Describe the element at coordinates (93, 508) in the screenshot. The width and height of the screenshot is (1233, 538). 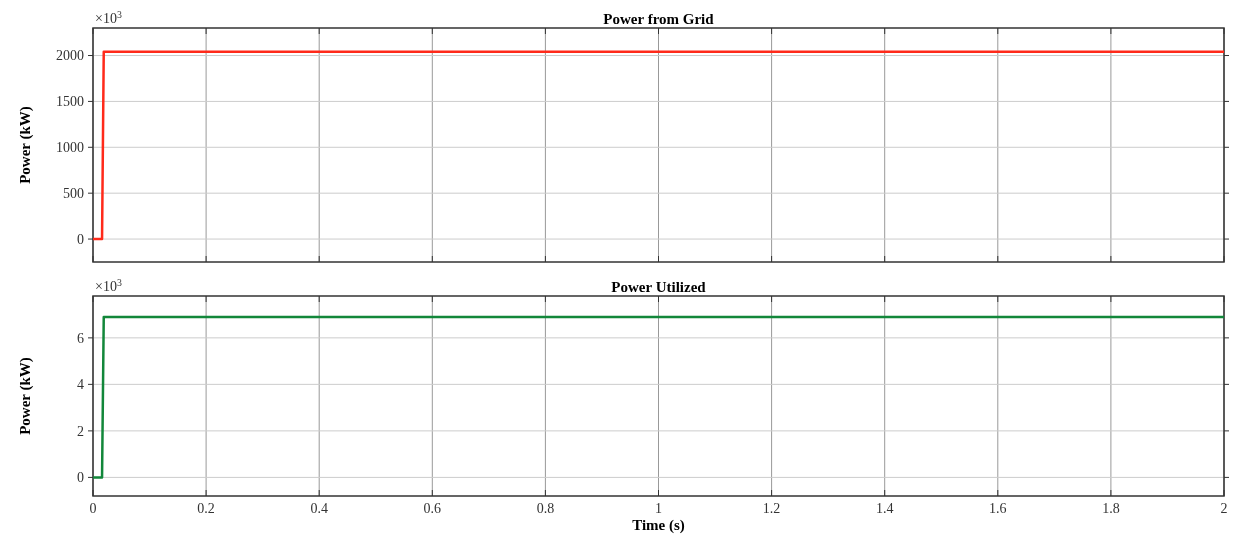
I see `x-tick-label: 0` at that location.